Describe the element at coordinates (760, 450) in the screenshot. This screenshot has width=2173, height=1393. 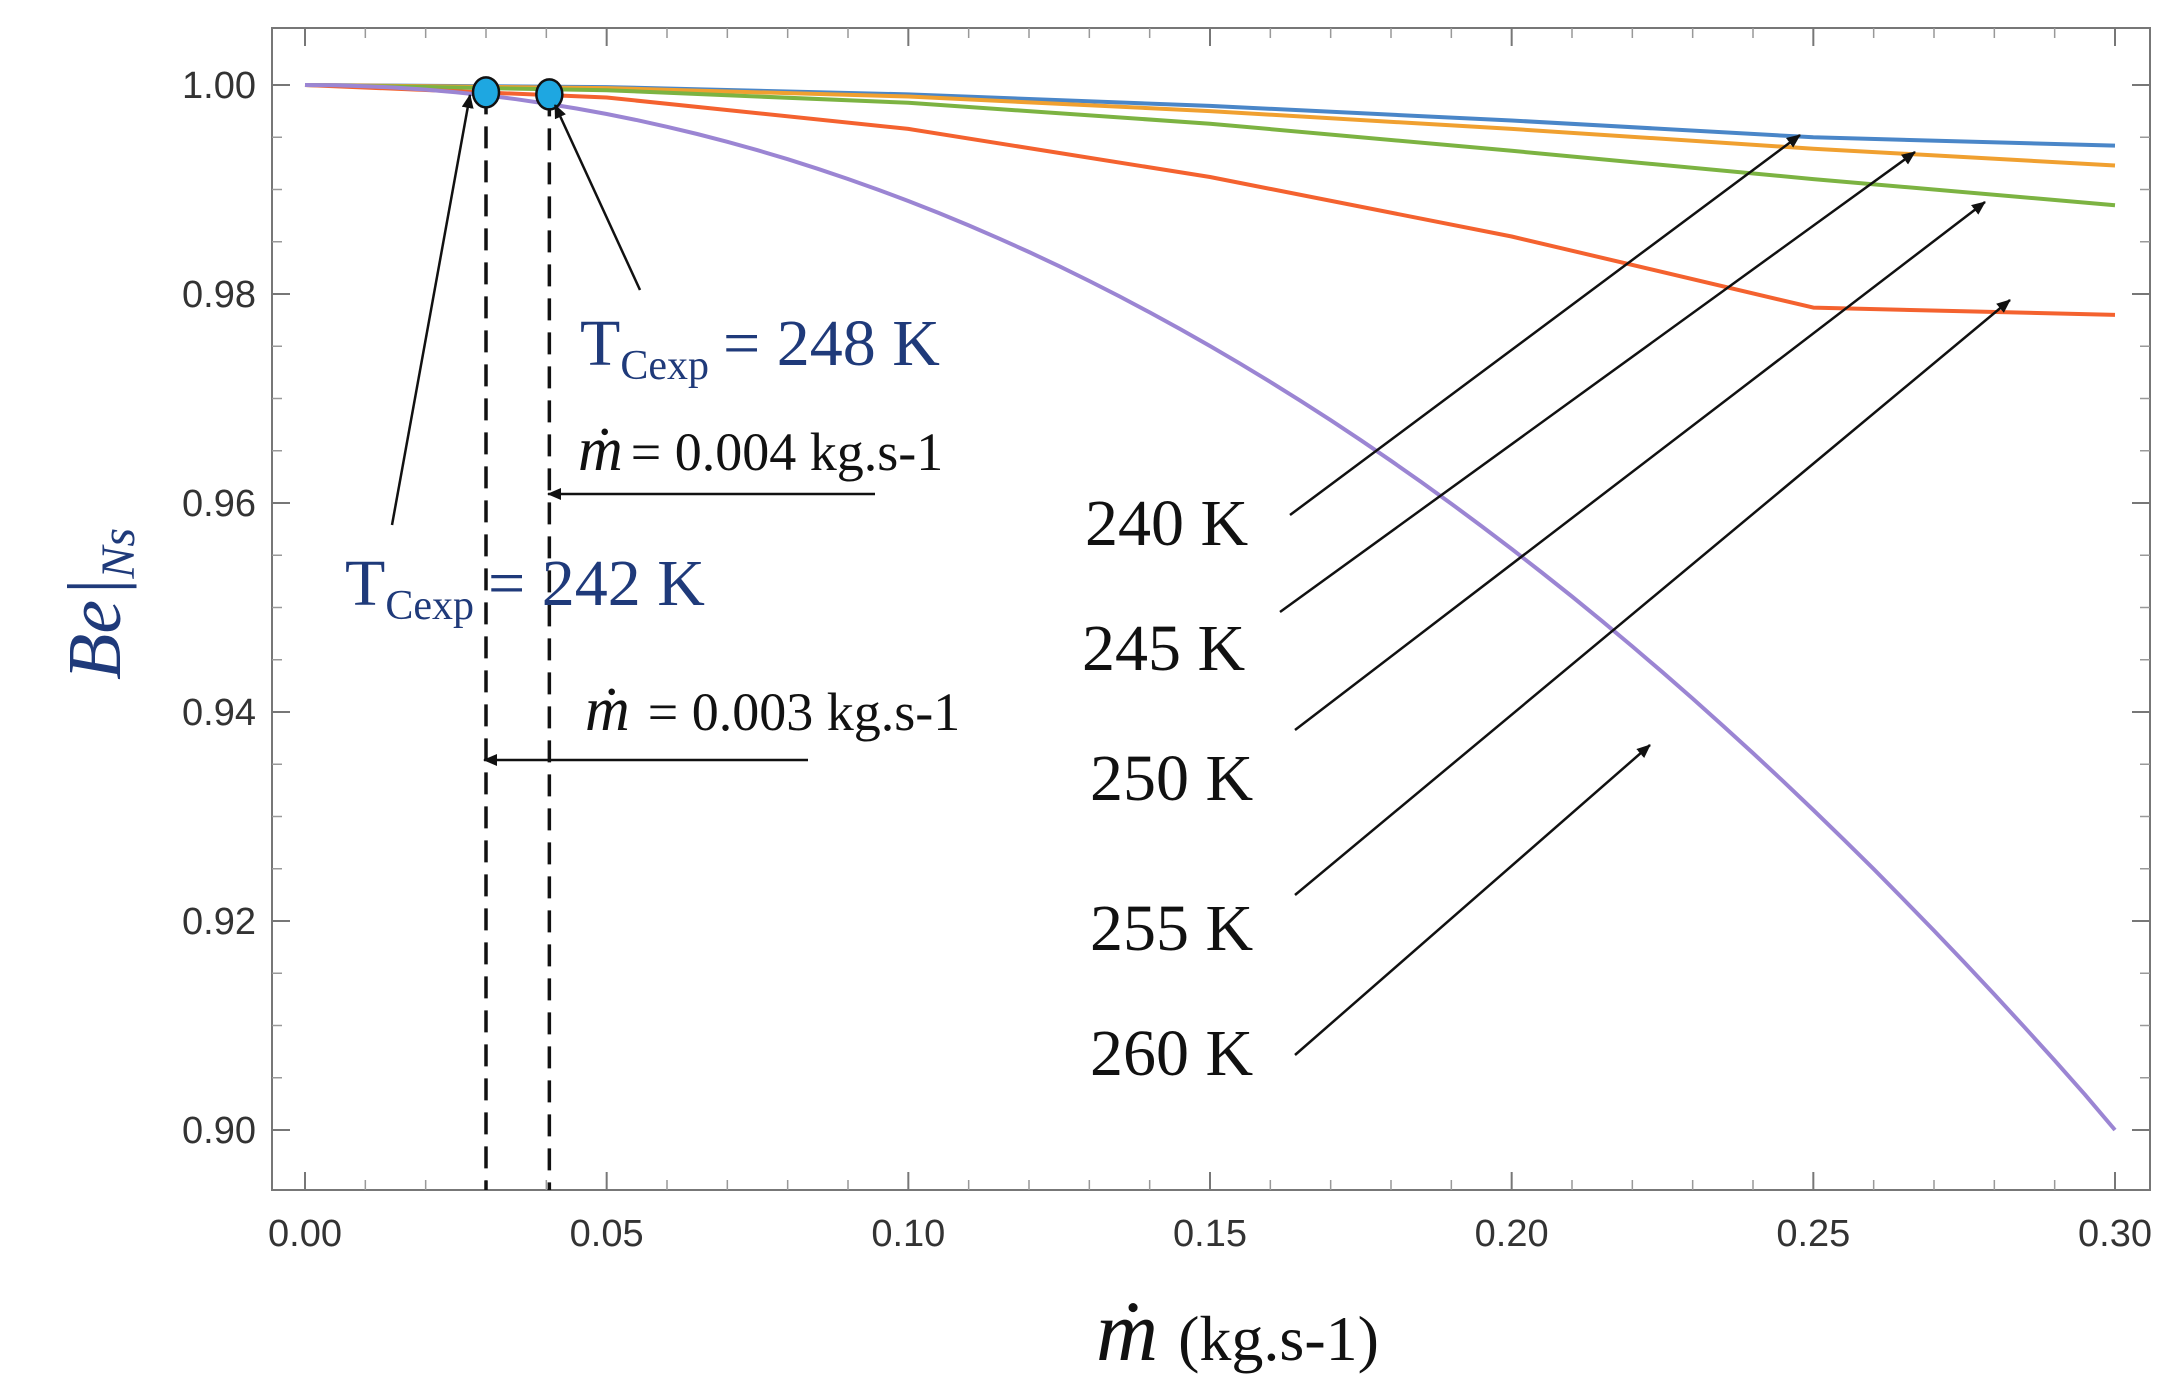
I see `mdot-004-annotation: ṁ = 0.004 kg.s-1` at that location.